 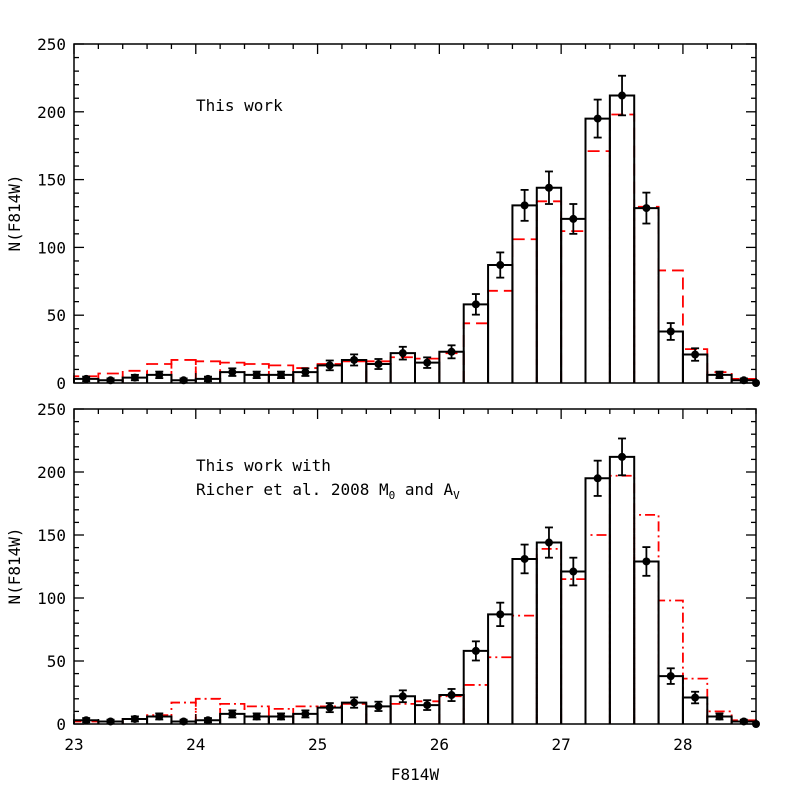 I want to click on annotation-subscript-m0: 0, so click(x=392, y=495).